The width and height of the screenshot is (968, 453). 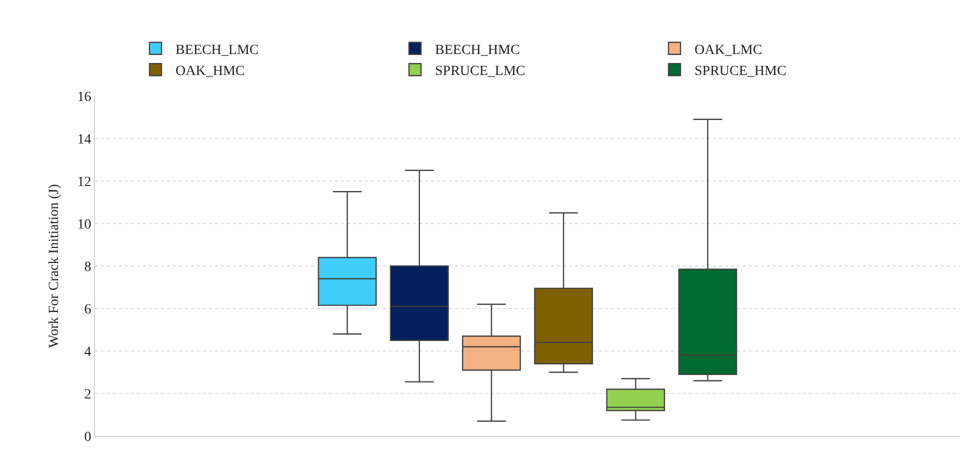 What do you see at coordinates (480, 72) in the screenshot?
I see `legend-label: SPRUCE_LMC` at bounding box center [480, 72].